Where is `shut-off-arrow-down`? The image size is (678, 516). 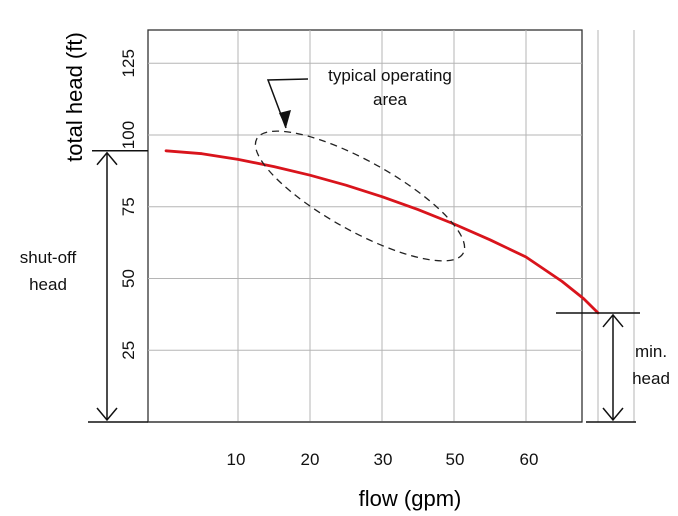
shut-off-arrow-down is located at coordinates (107, 414).